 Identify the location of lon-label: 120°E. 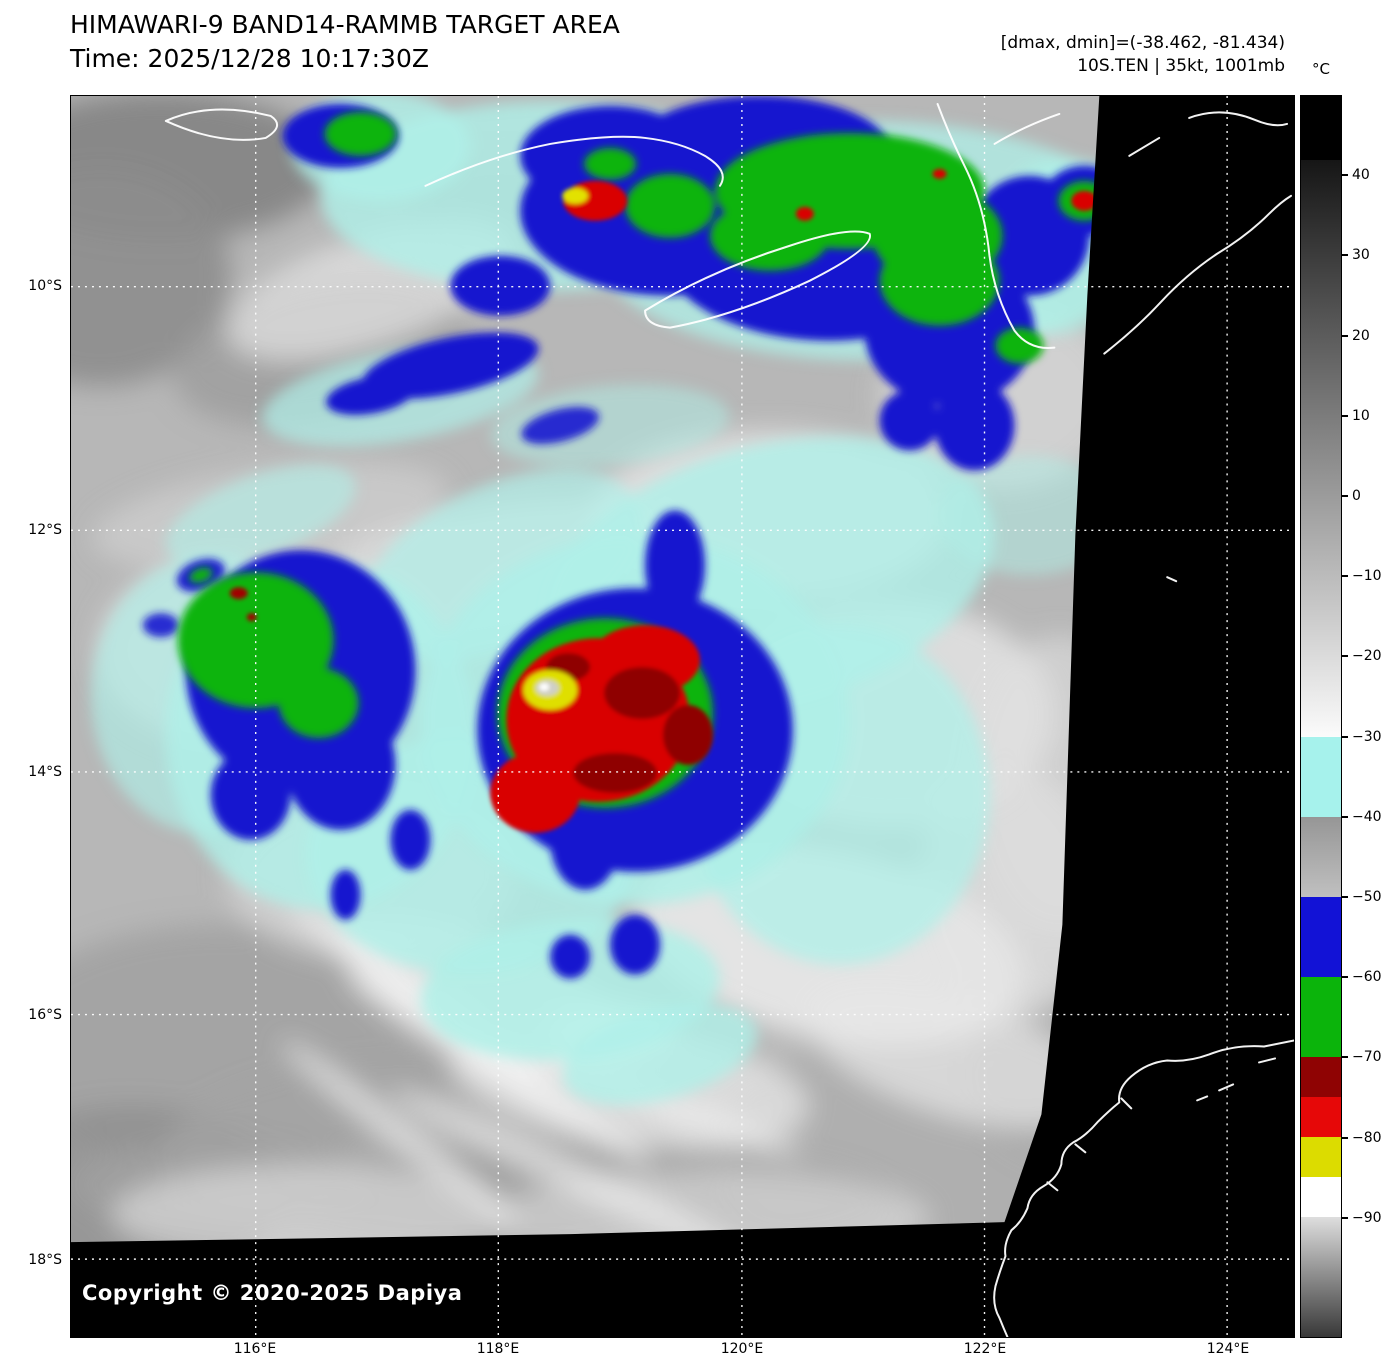
(742, 1349).